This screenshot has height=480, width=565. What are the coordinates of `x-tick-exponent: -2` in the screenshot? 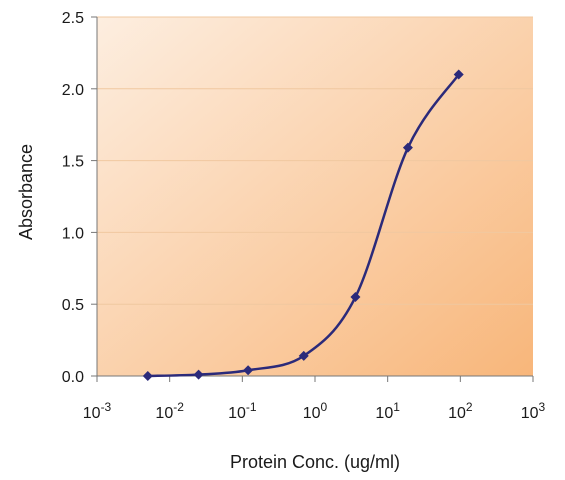 It's located at (178, 407).